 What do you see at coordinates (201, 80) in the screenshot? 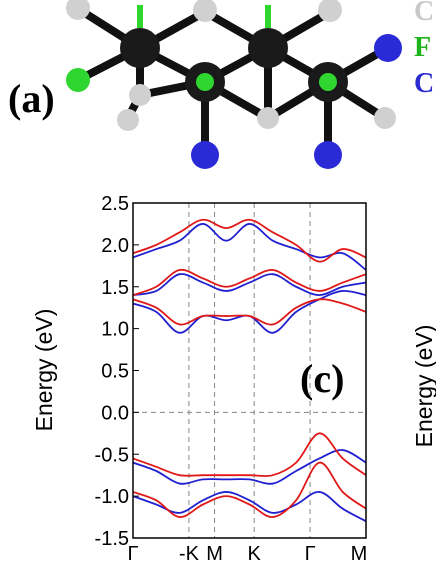
I see `fluorine-atoms` at bounding box center [201, 80].